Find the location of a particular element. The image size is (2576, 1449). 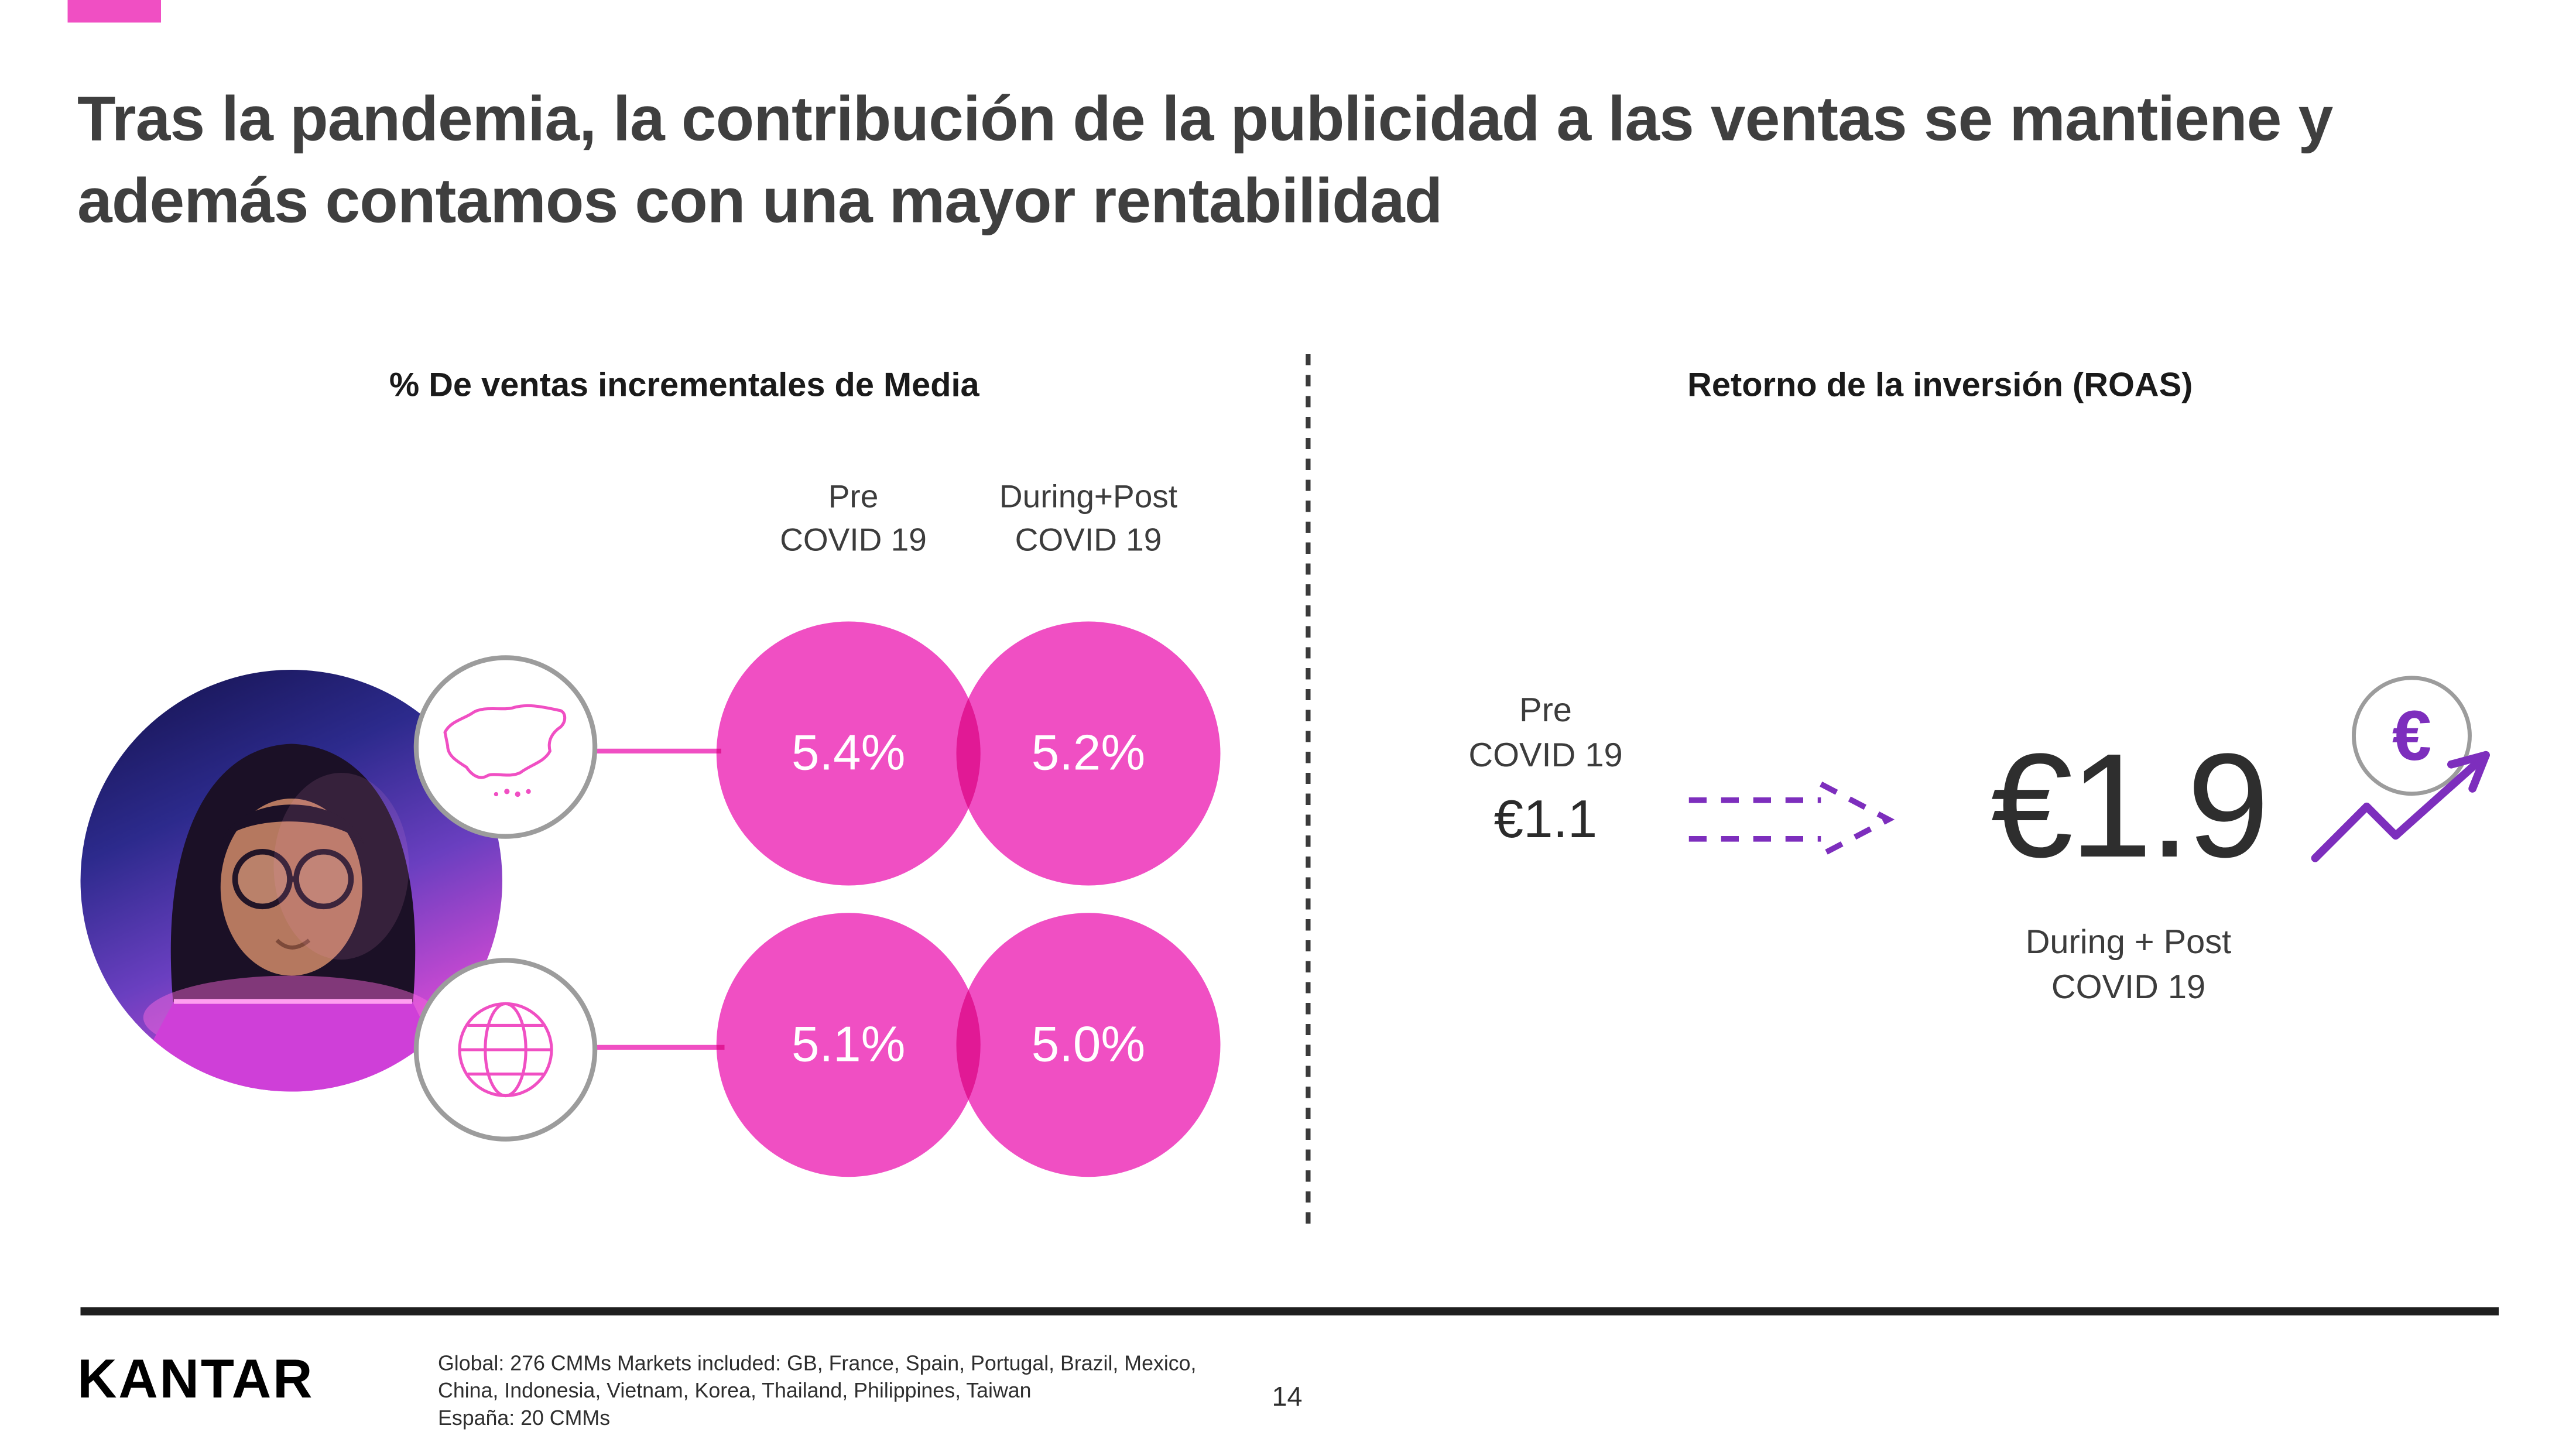

globe-outline is located at coordinates (505, 1050).